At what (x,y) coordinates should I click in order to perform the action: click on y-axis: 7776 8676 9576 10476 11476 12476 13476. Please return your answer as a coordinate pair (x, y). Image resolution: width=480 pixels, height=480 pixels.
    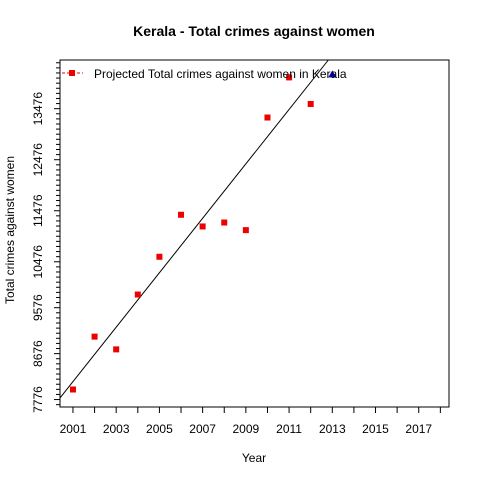
    Looking at the image, I should click on (45, 237).